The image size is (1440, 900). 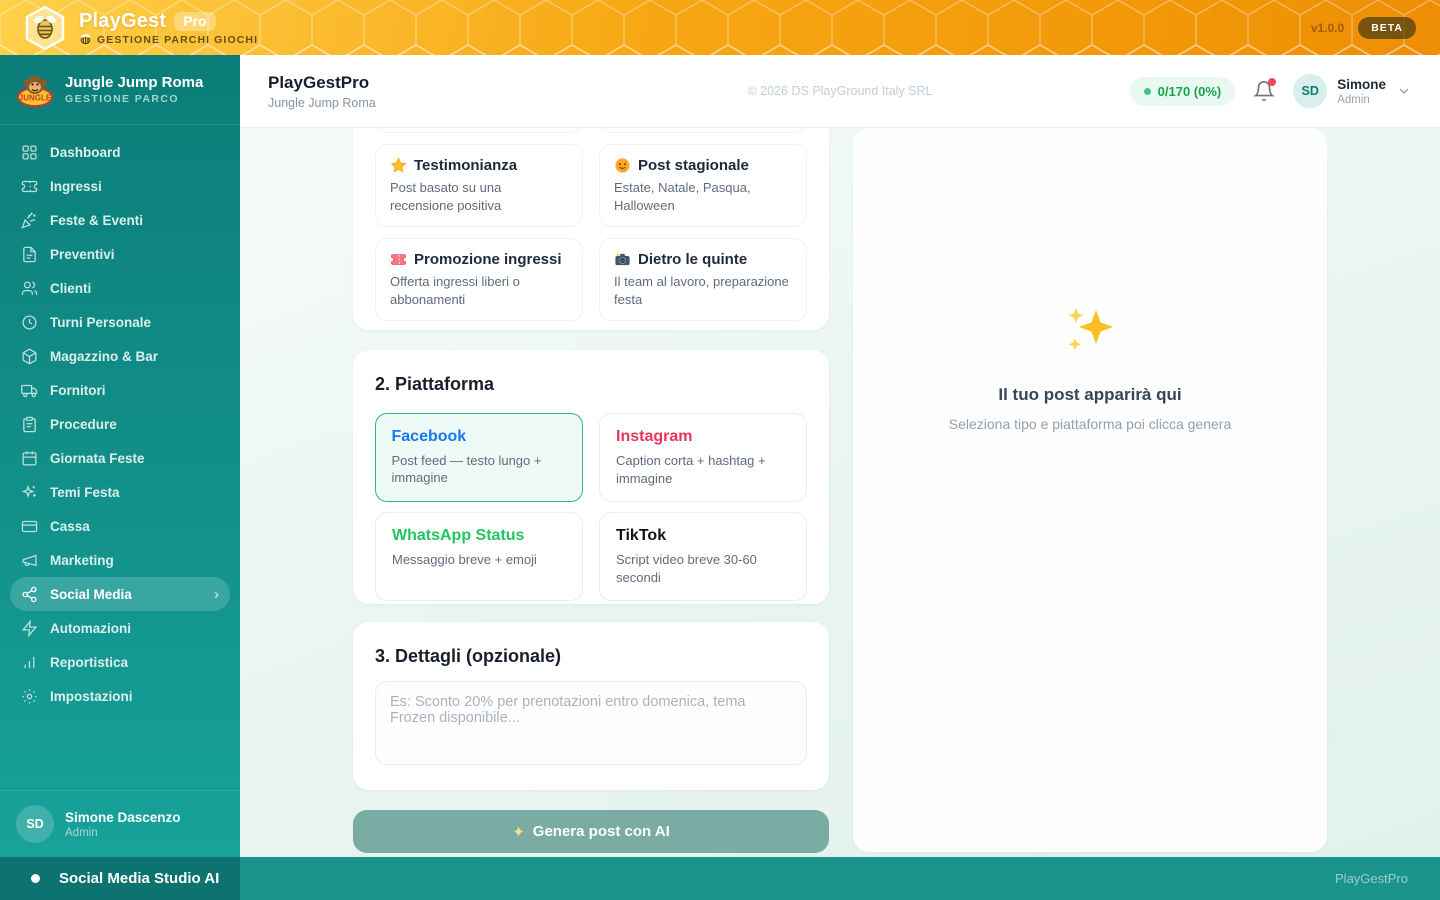 I want to click on park-tagline: GESTIONE PARCO, so click(x=122, y=99).